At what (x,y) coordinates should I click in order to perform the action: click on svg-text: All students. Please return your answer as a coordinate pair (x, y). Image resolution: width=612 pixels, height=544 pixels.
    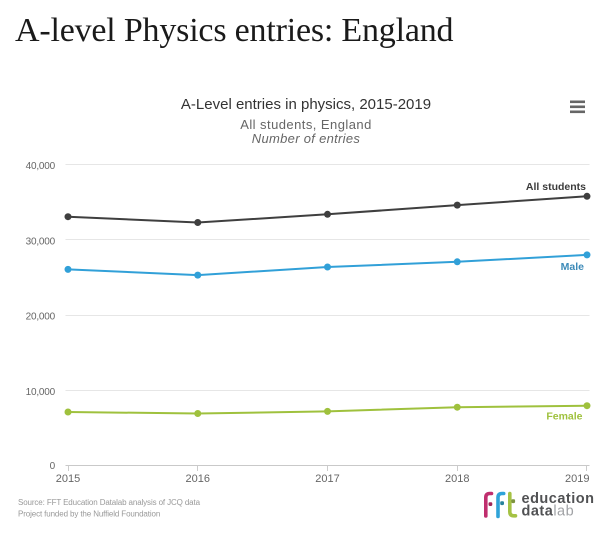
    Looking at the image, I should click on (556, 187).